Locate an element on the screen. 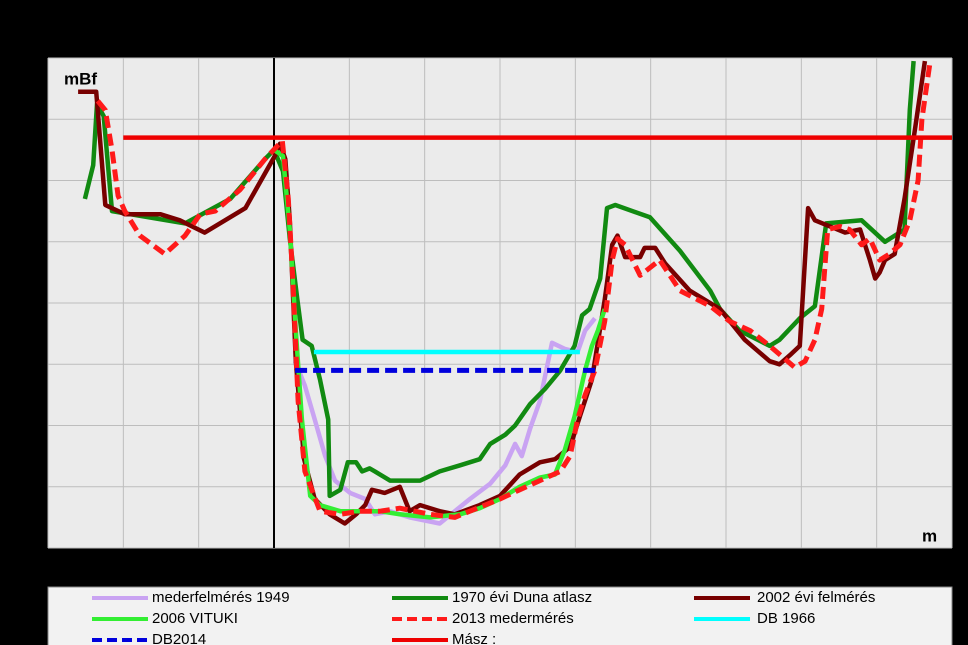  legend-label: 1970 évi Duna atlasz is located at coordinates (522, 597).